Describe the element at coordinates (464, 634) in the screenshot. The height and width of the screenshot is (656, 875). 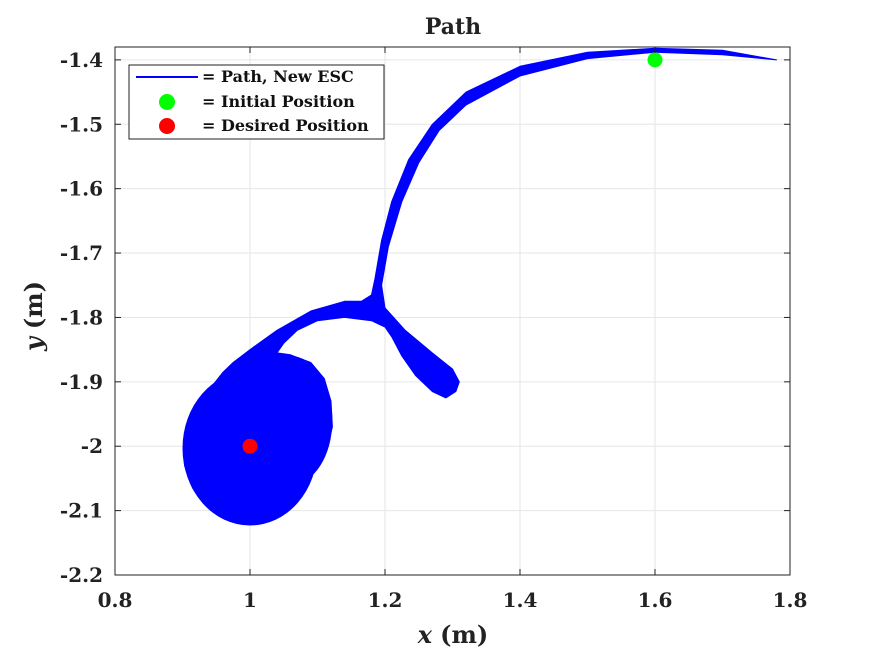
I see `x-axis-unit: (m)` at that location.